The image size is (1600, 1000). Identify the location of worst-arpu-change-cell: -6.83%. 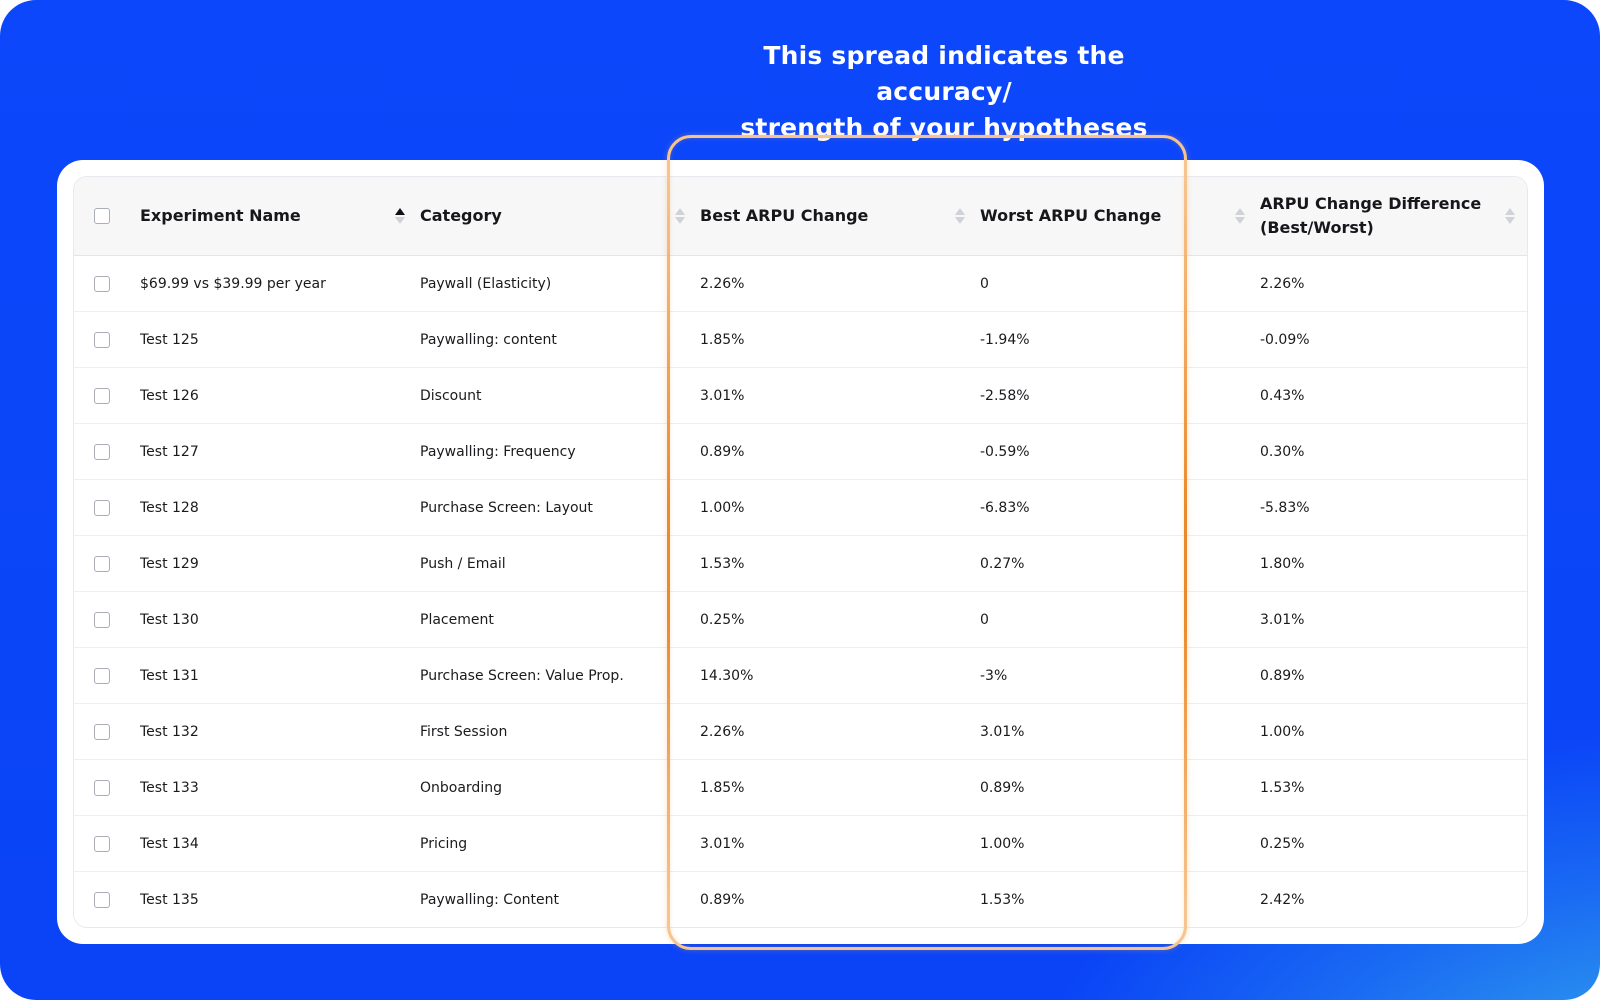
(1005, 507).